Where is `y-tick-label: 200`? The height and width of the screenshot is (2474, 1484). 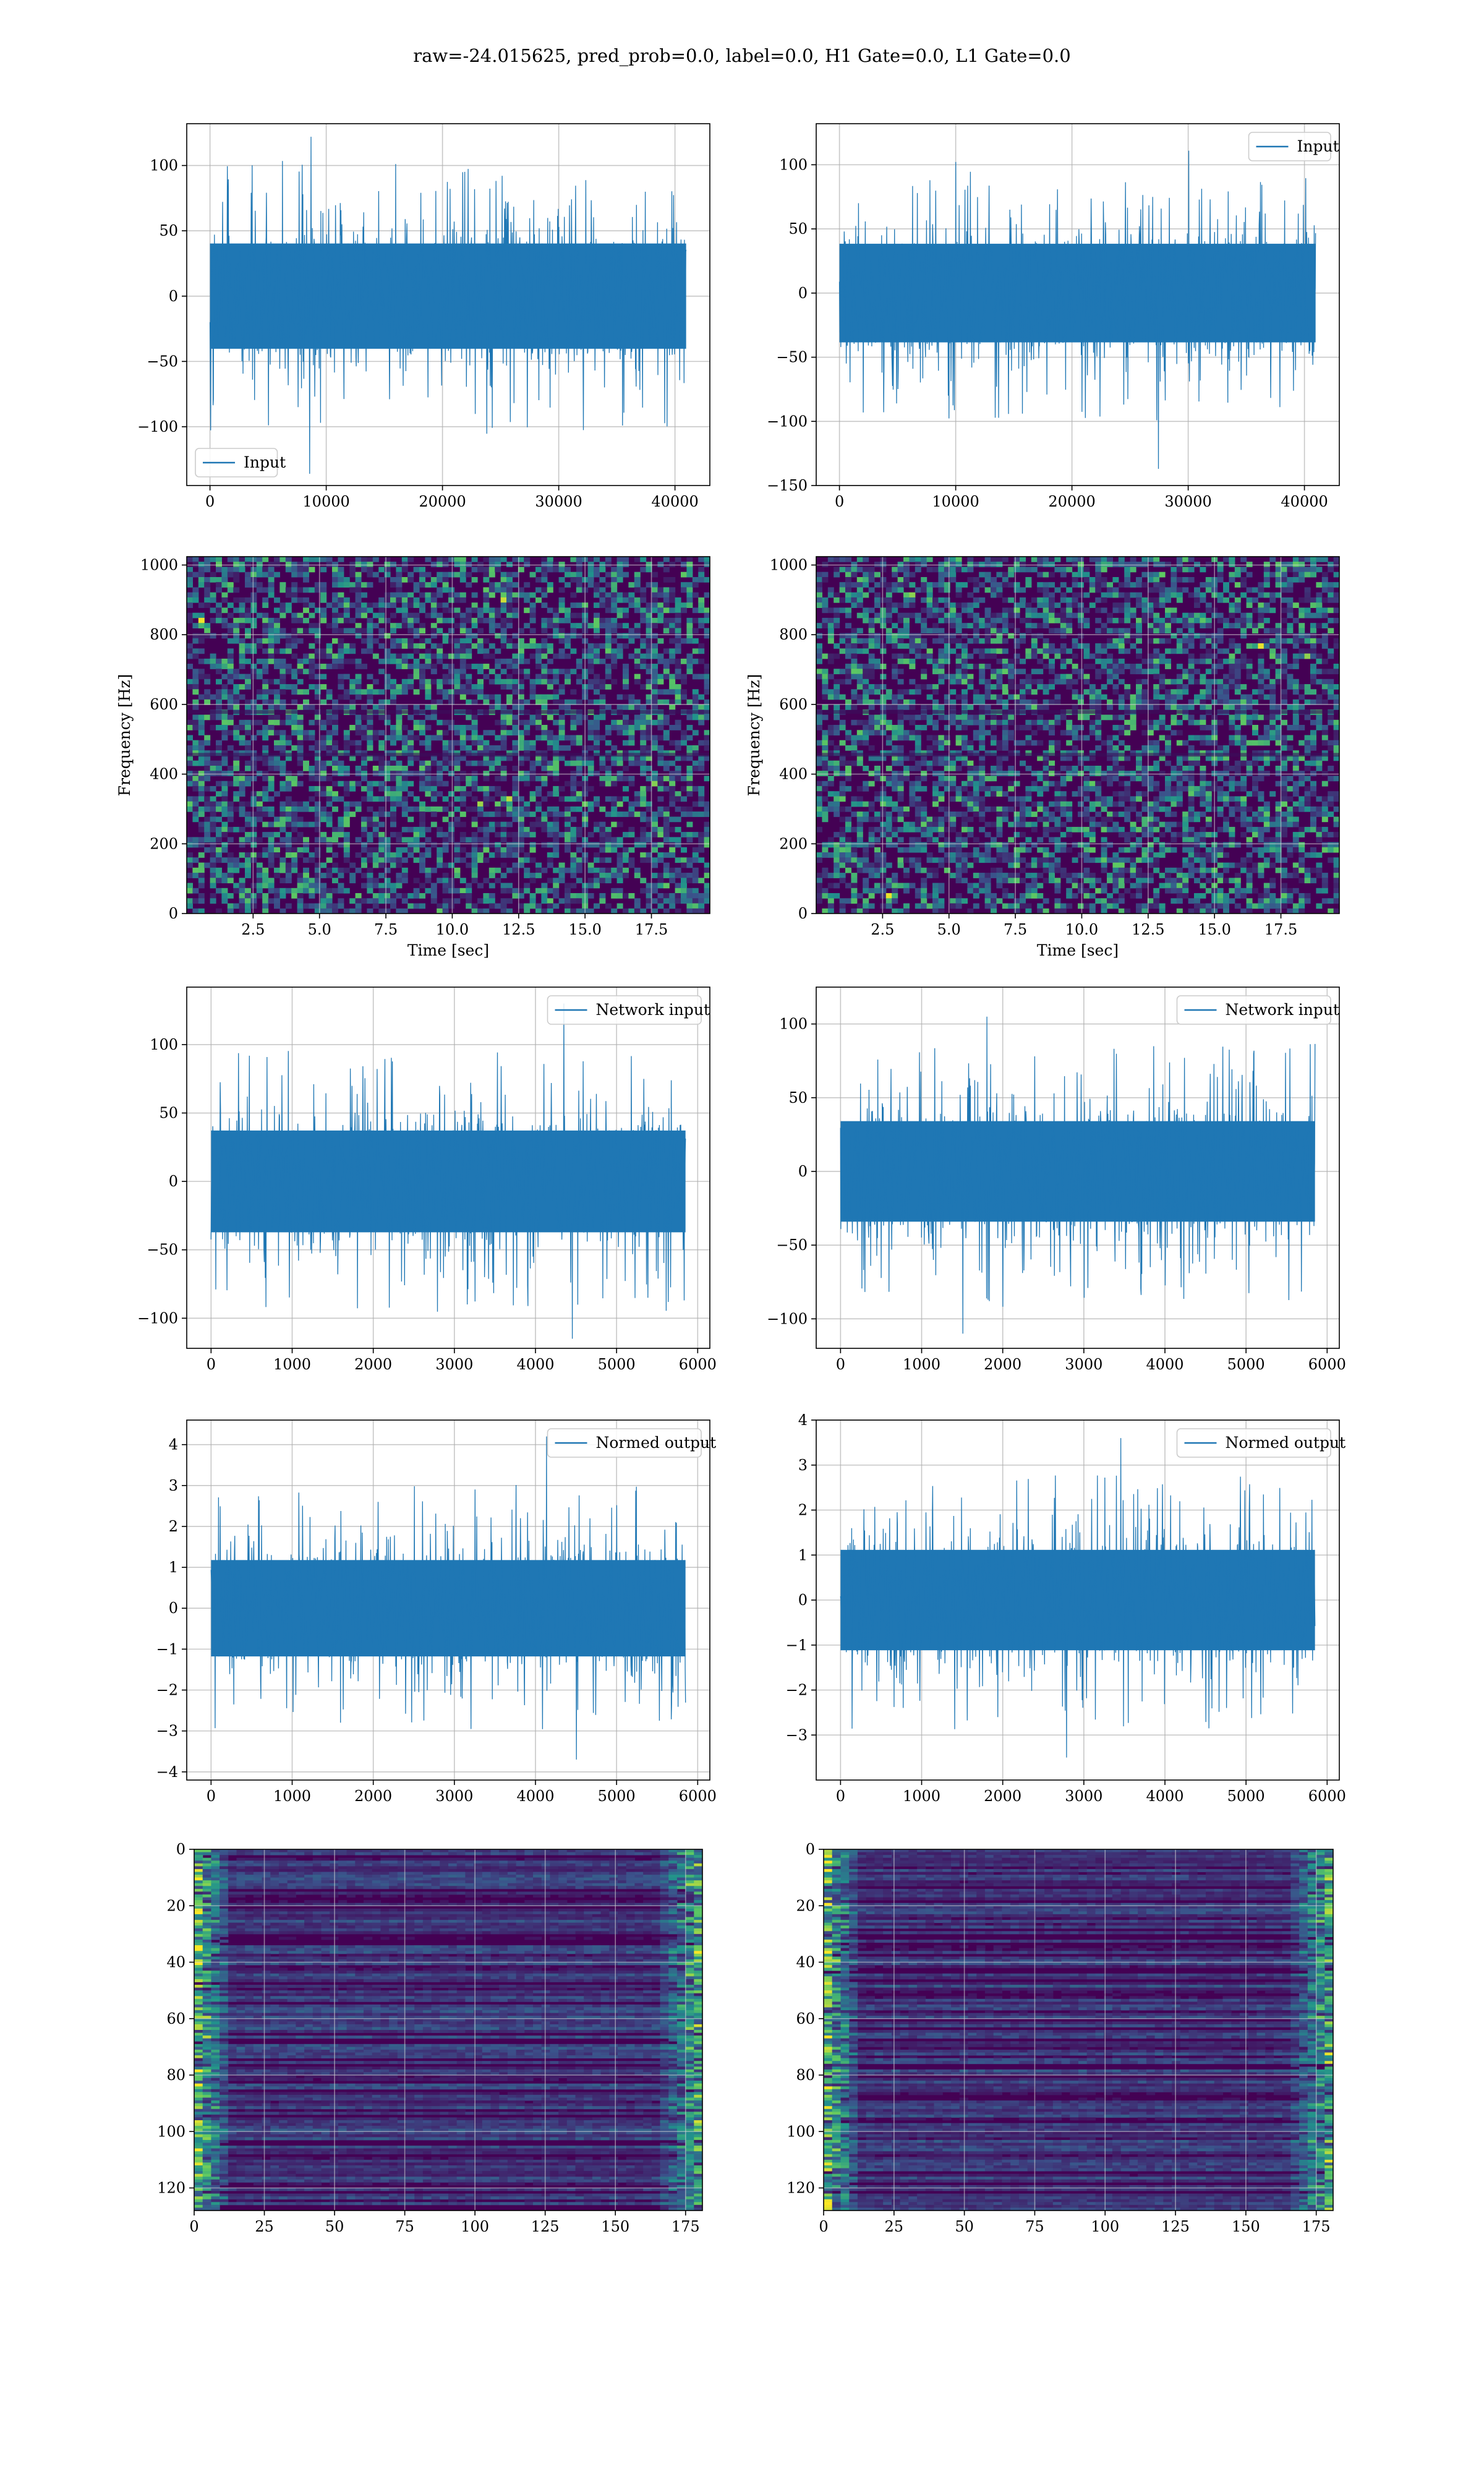
y-tick-label: 200 is located at coordinates (164, 844).